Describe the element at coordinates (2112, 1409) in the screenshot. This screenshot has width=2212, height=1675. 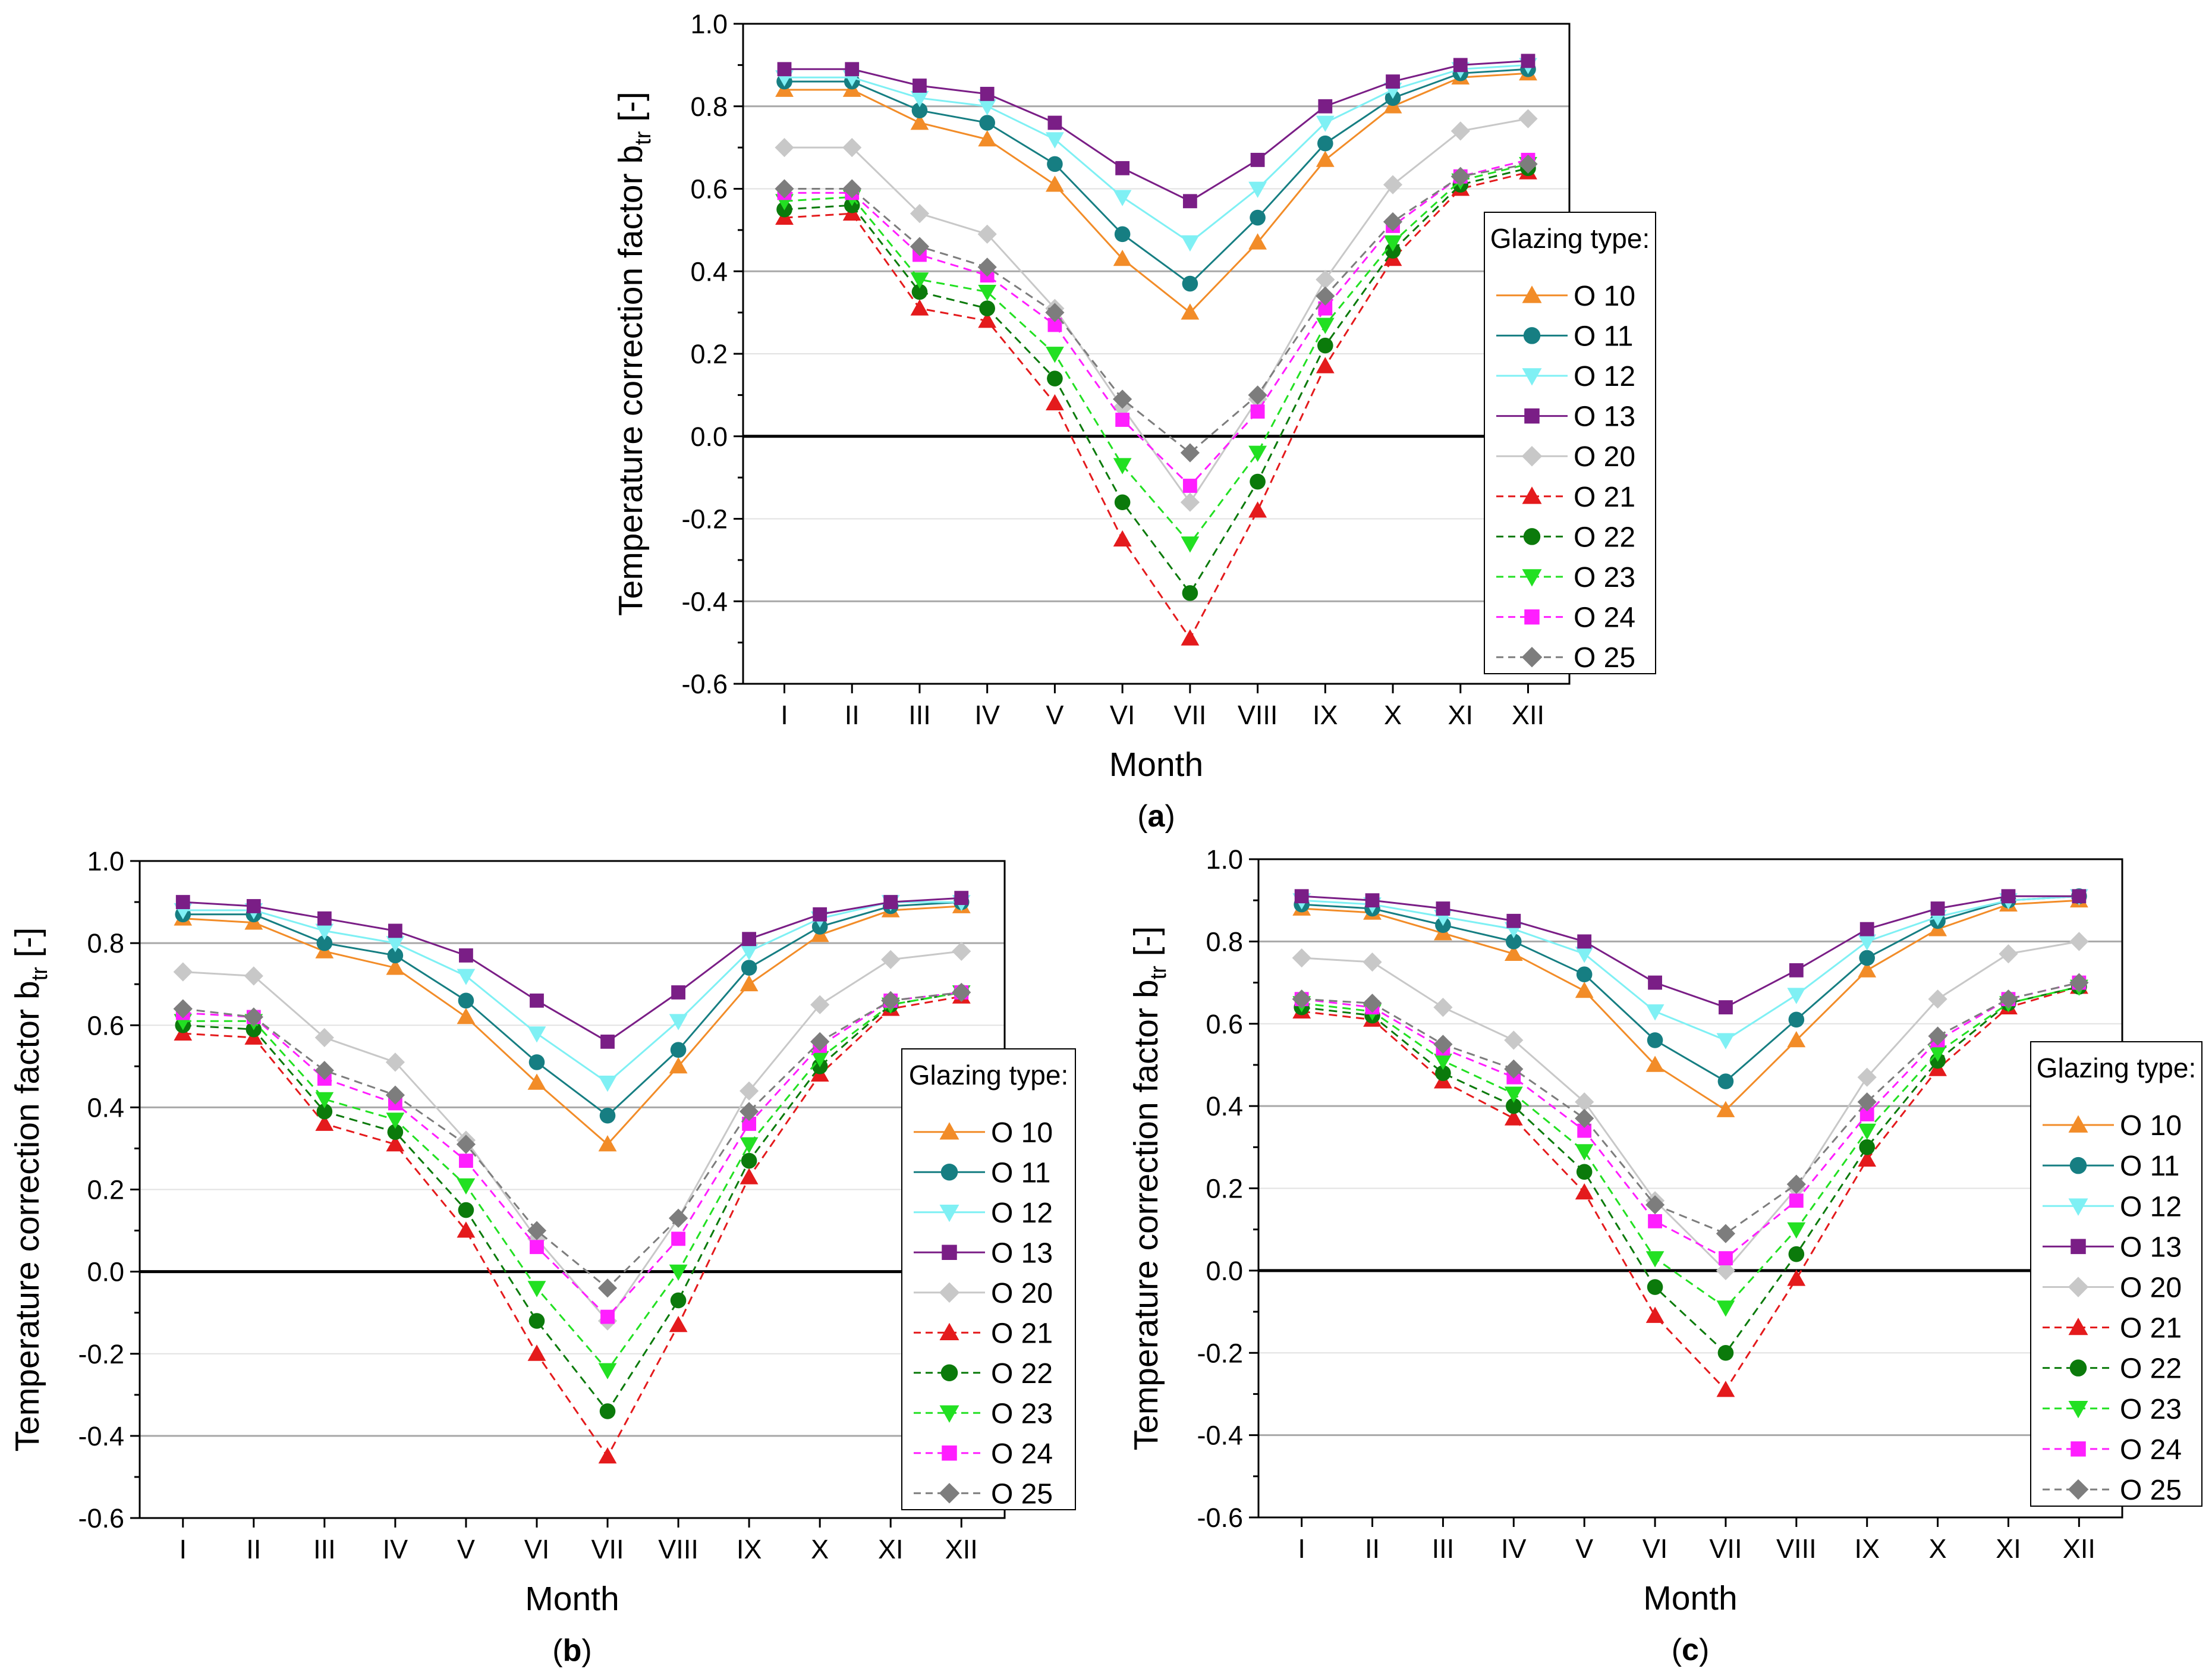
I see `legend-item: O 23` at that location.